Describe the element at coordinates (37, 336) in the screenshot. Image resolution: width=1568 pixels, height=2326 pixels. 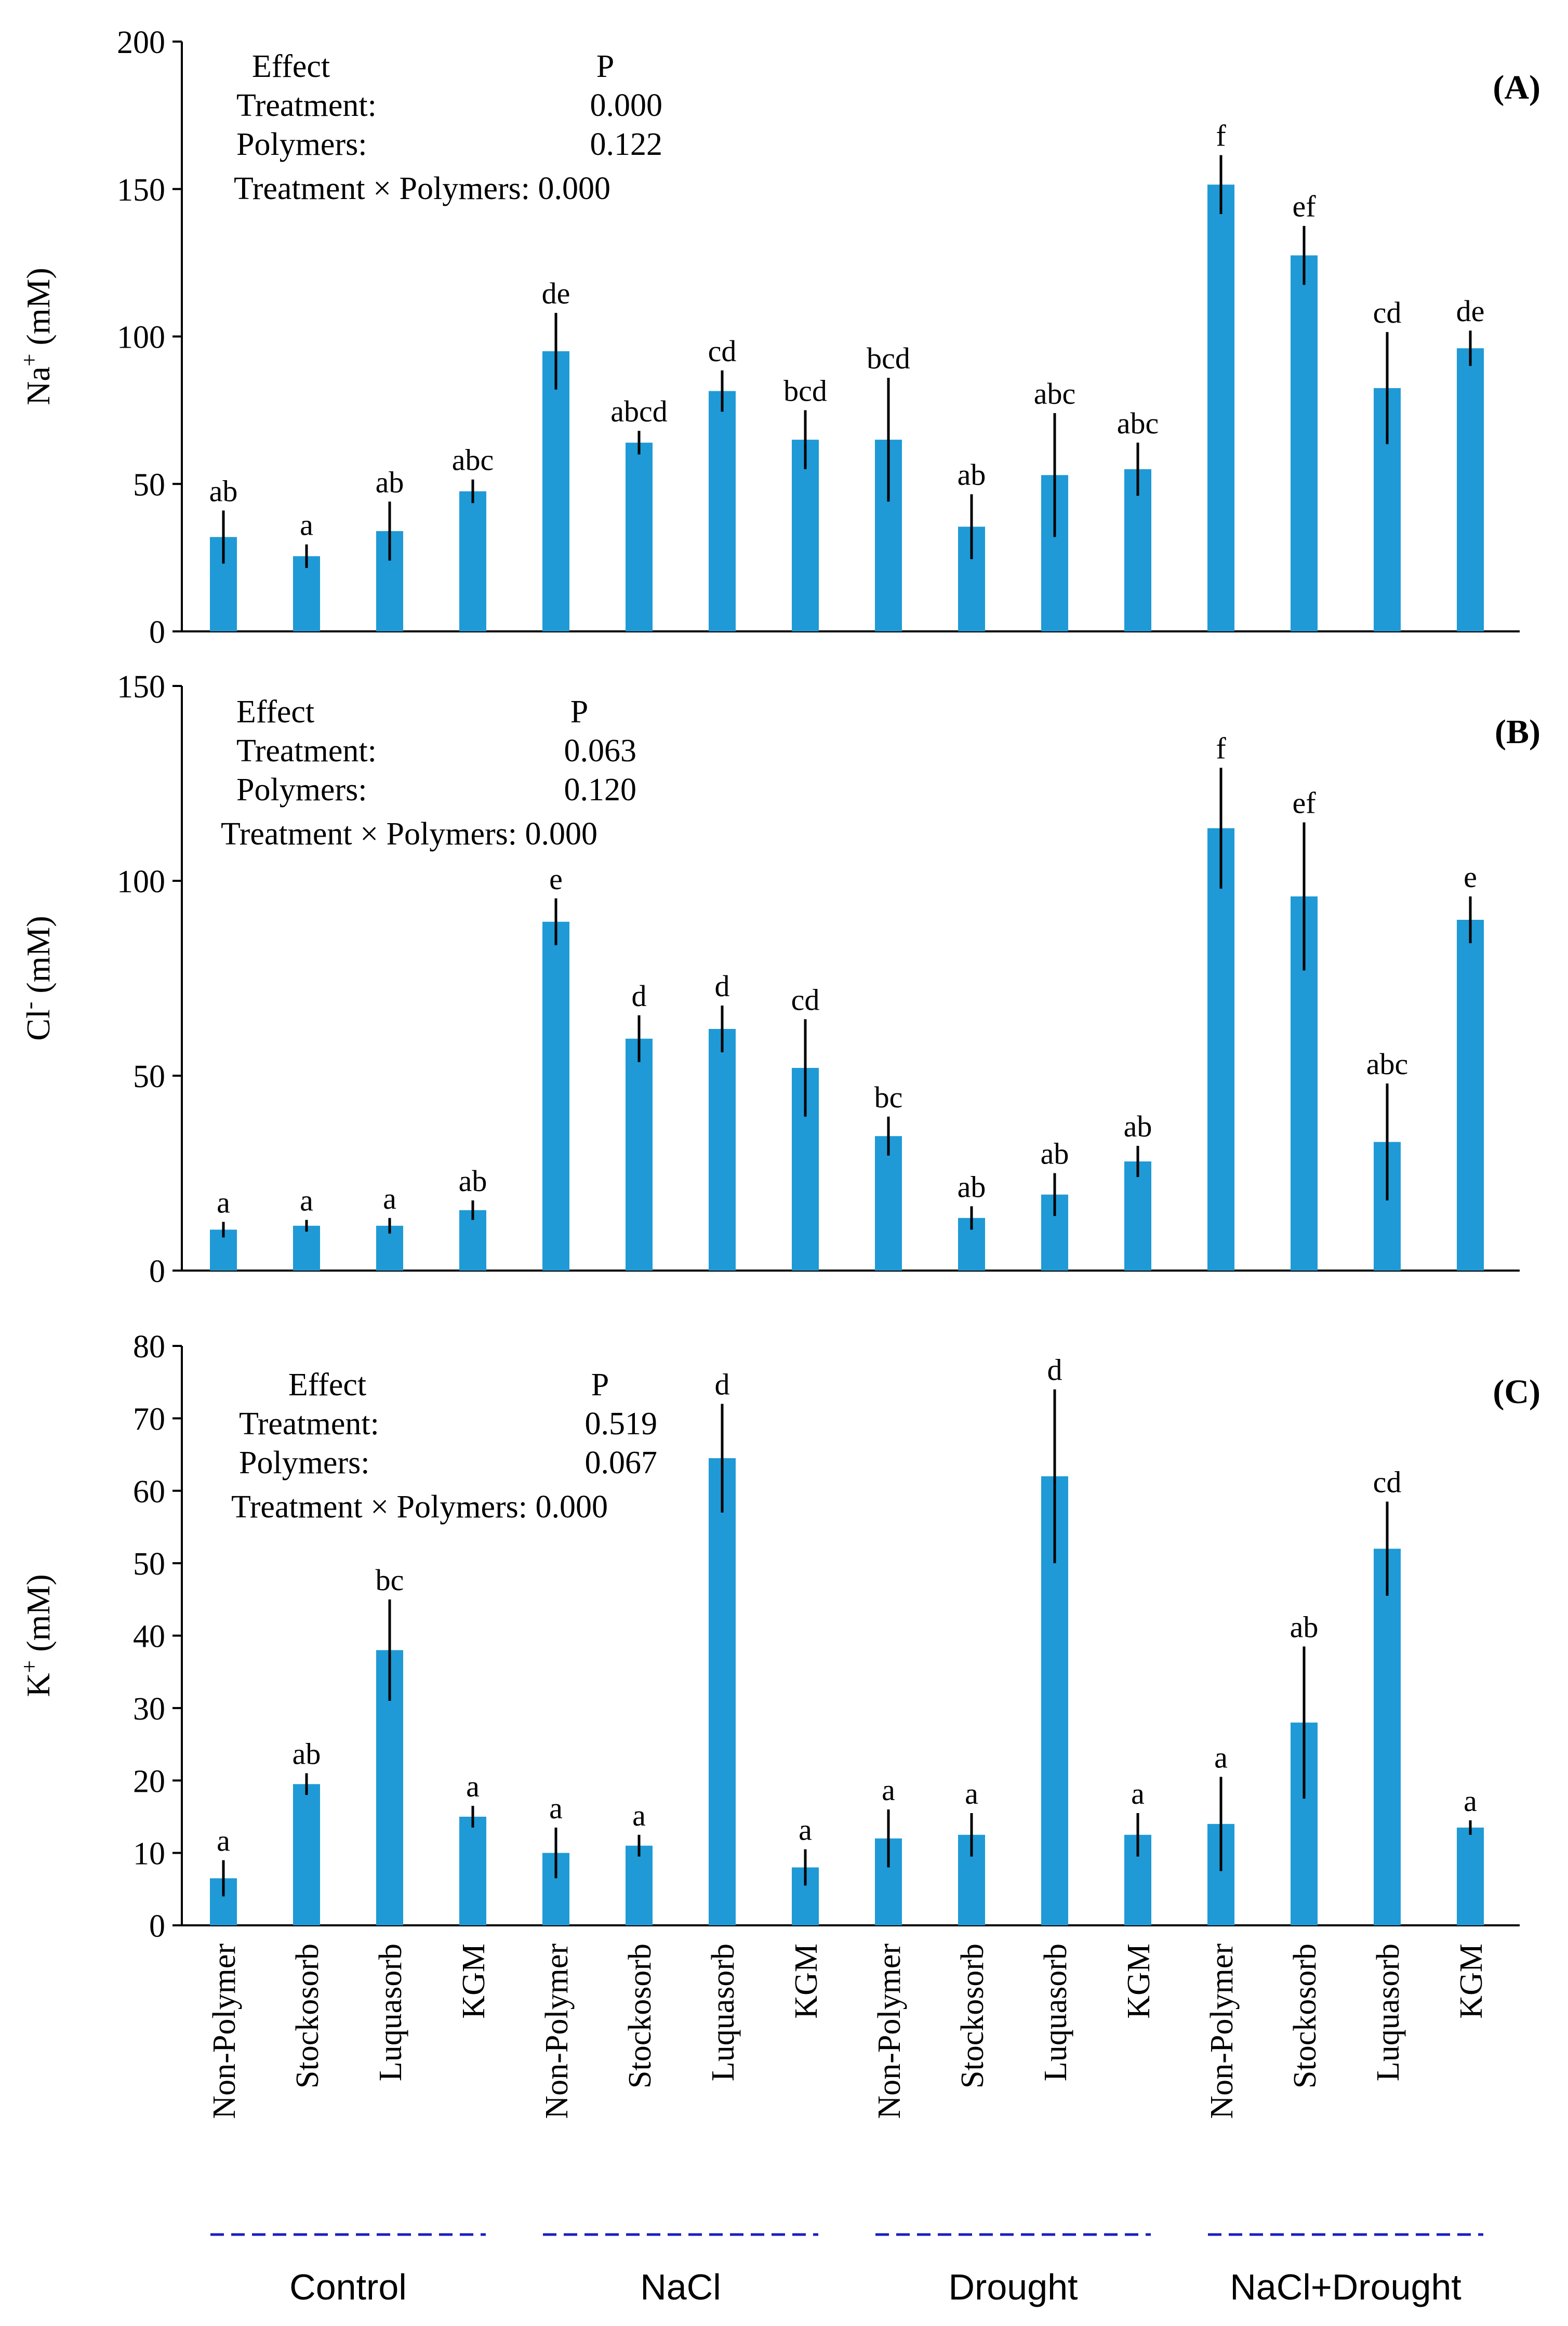
I see `y-axis-label: Na+ (mM)` at that location.